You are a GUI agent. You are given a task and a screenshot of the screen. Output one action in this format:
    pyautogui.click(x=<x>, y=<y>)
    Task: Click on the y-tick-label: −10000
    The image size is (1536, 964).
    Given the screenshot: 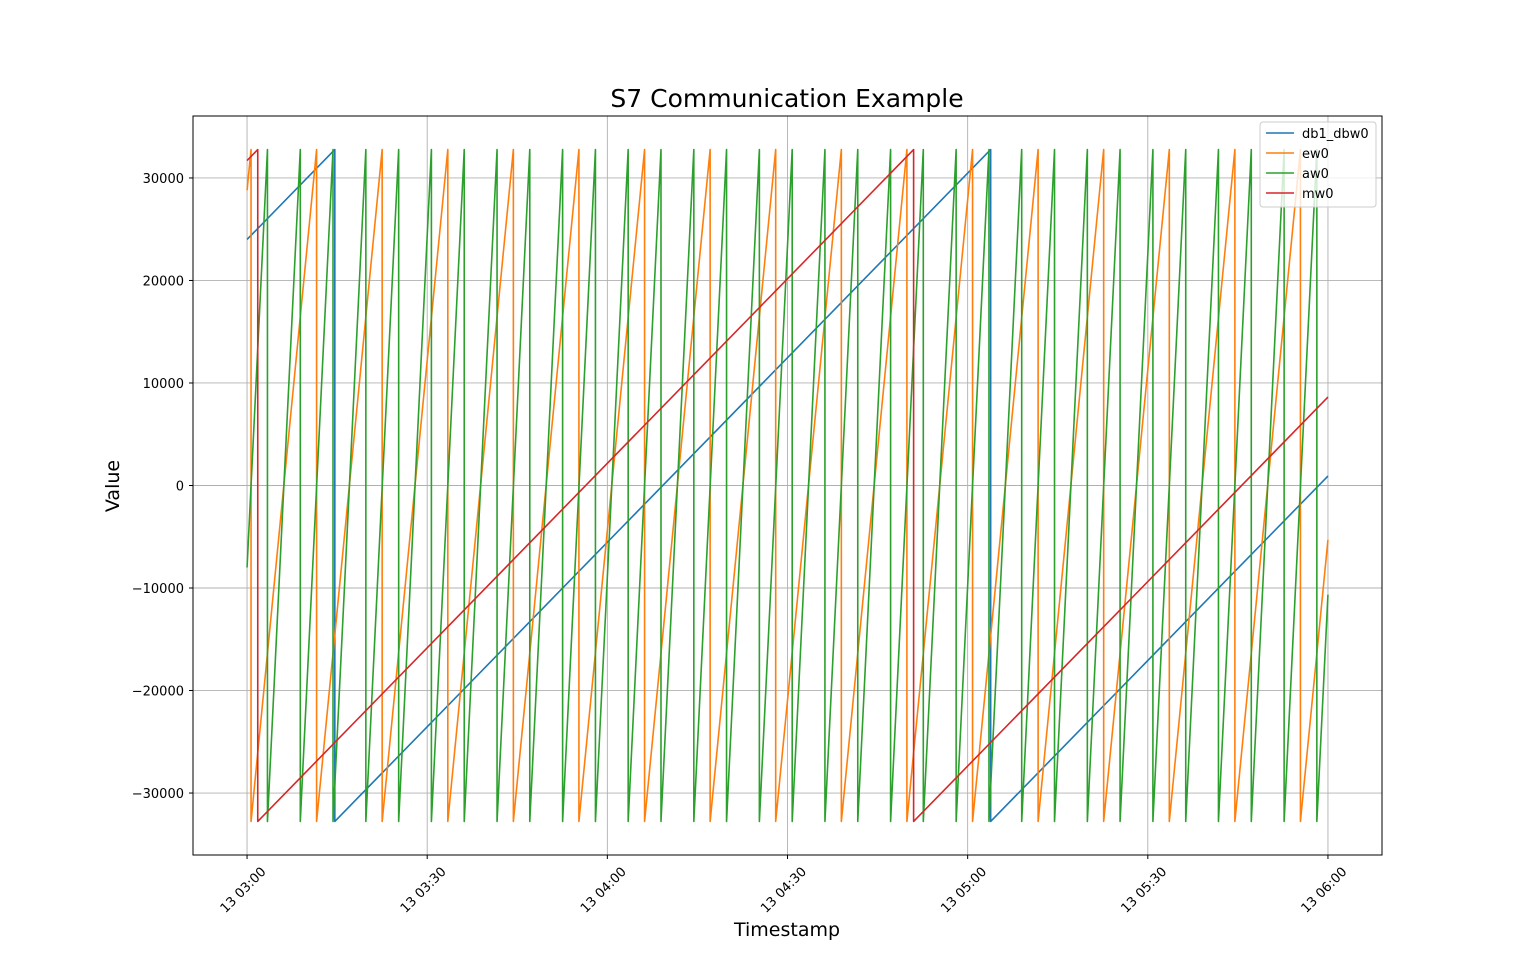 What is the action you would take?
    pyautogui.click(x=158, y=589)
    